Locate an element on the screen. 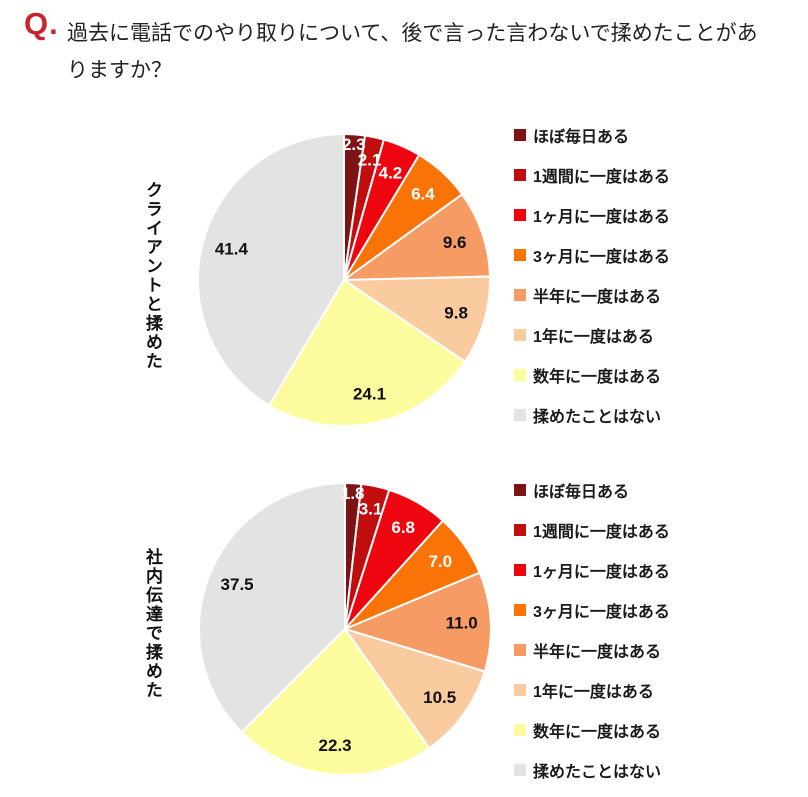 Image resolution: width=808 pixels, height=797 pixels. slice-value-label: 11.0 is located at coordinates (462, 623).